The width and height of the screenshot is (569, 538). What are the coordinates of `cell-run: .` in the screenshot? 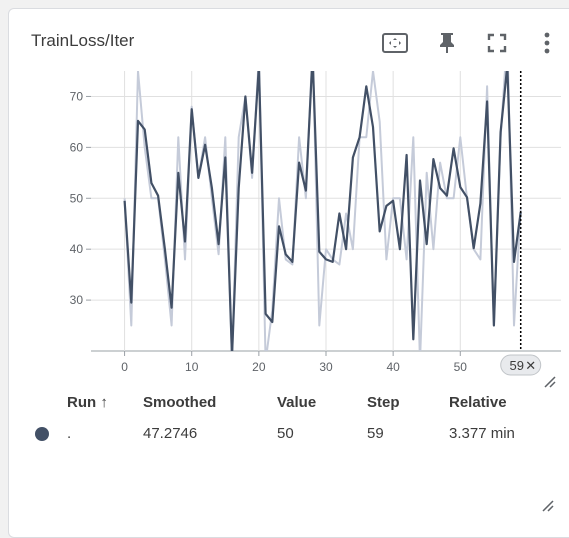 It's located at (69, 433).